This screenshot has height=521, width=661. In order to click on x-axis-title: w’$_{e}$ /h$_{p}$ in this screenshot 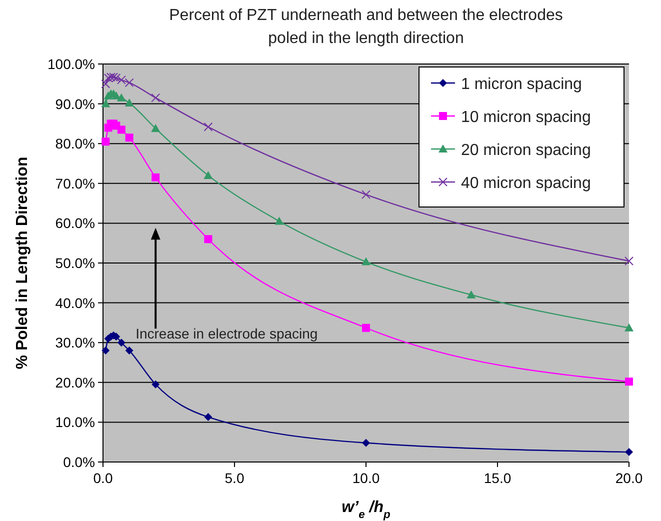, I will do `click(366, 510)`.